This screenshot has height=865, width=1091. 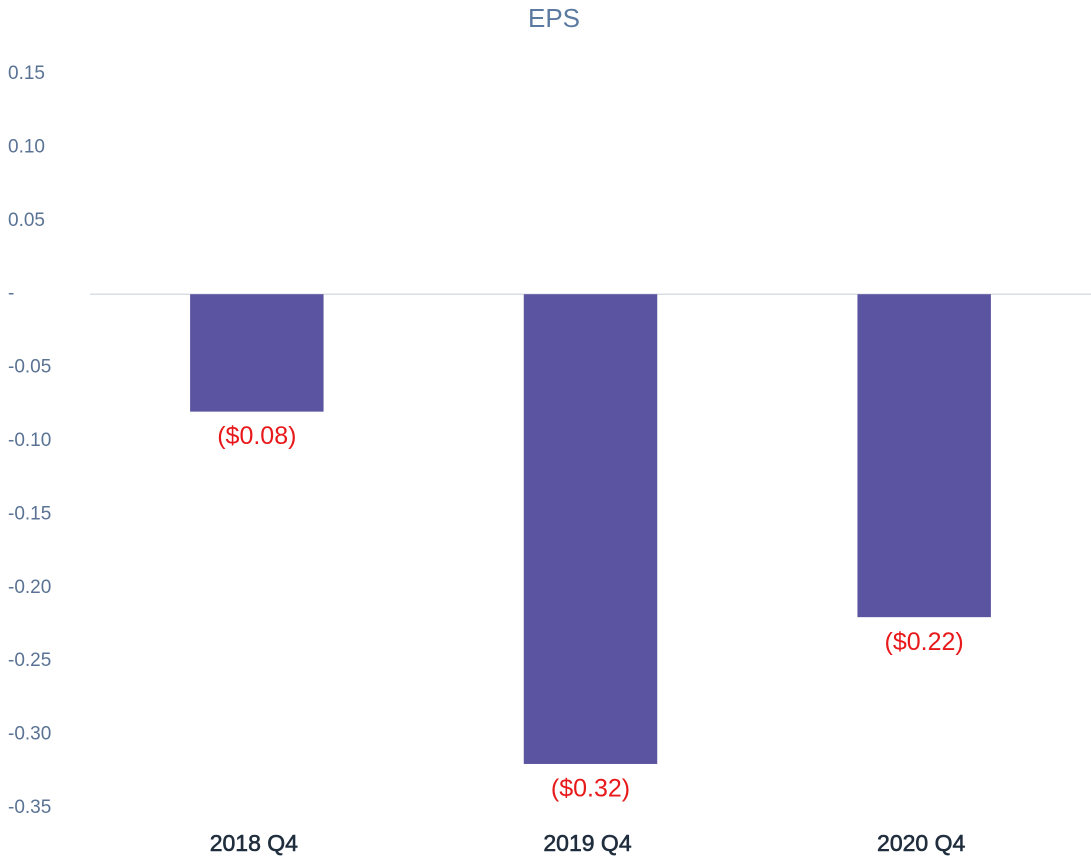 What do you see at coordinates (29, 440) in the screenshot?
I see `y-tick-label: -0.10` at bounding box center [29, 440].